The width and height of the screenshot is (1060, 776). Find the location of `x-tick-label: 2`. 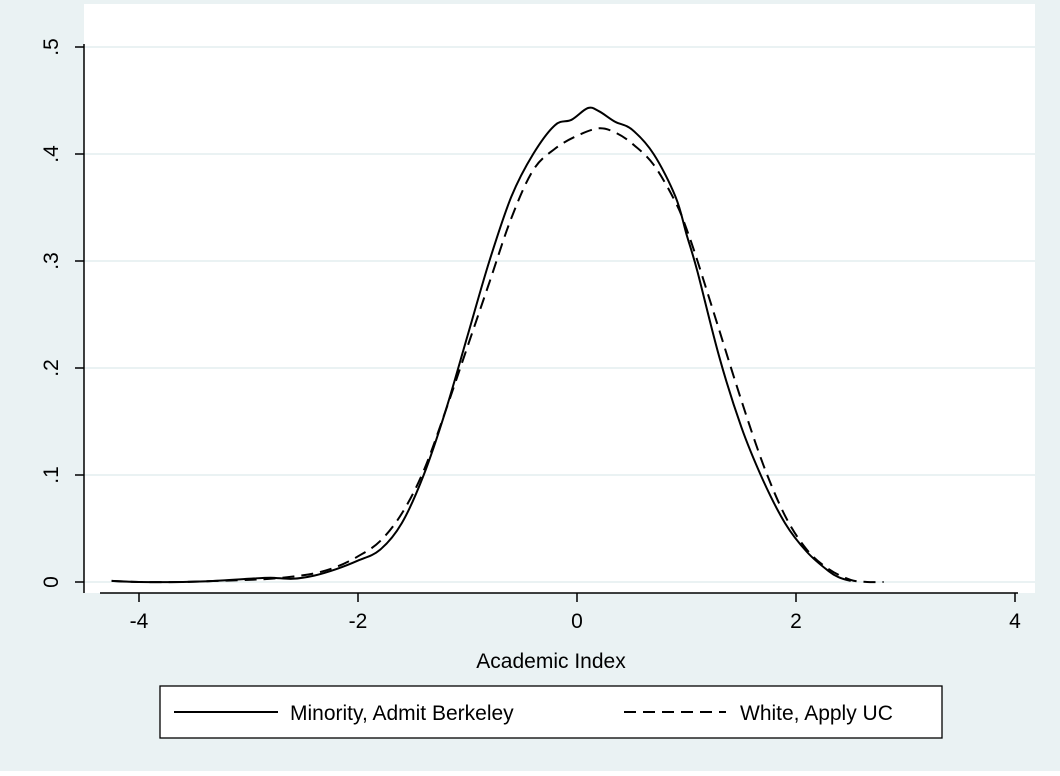

x-tick-label: 2 is located at coordinates (796, 621).